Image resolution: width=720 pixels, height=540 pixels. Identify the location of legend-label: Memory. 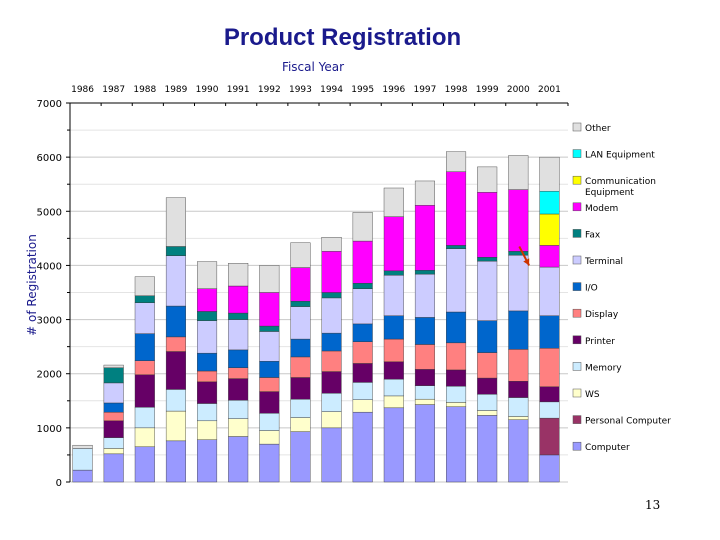
(603, 368).